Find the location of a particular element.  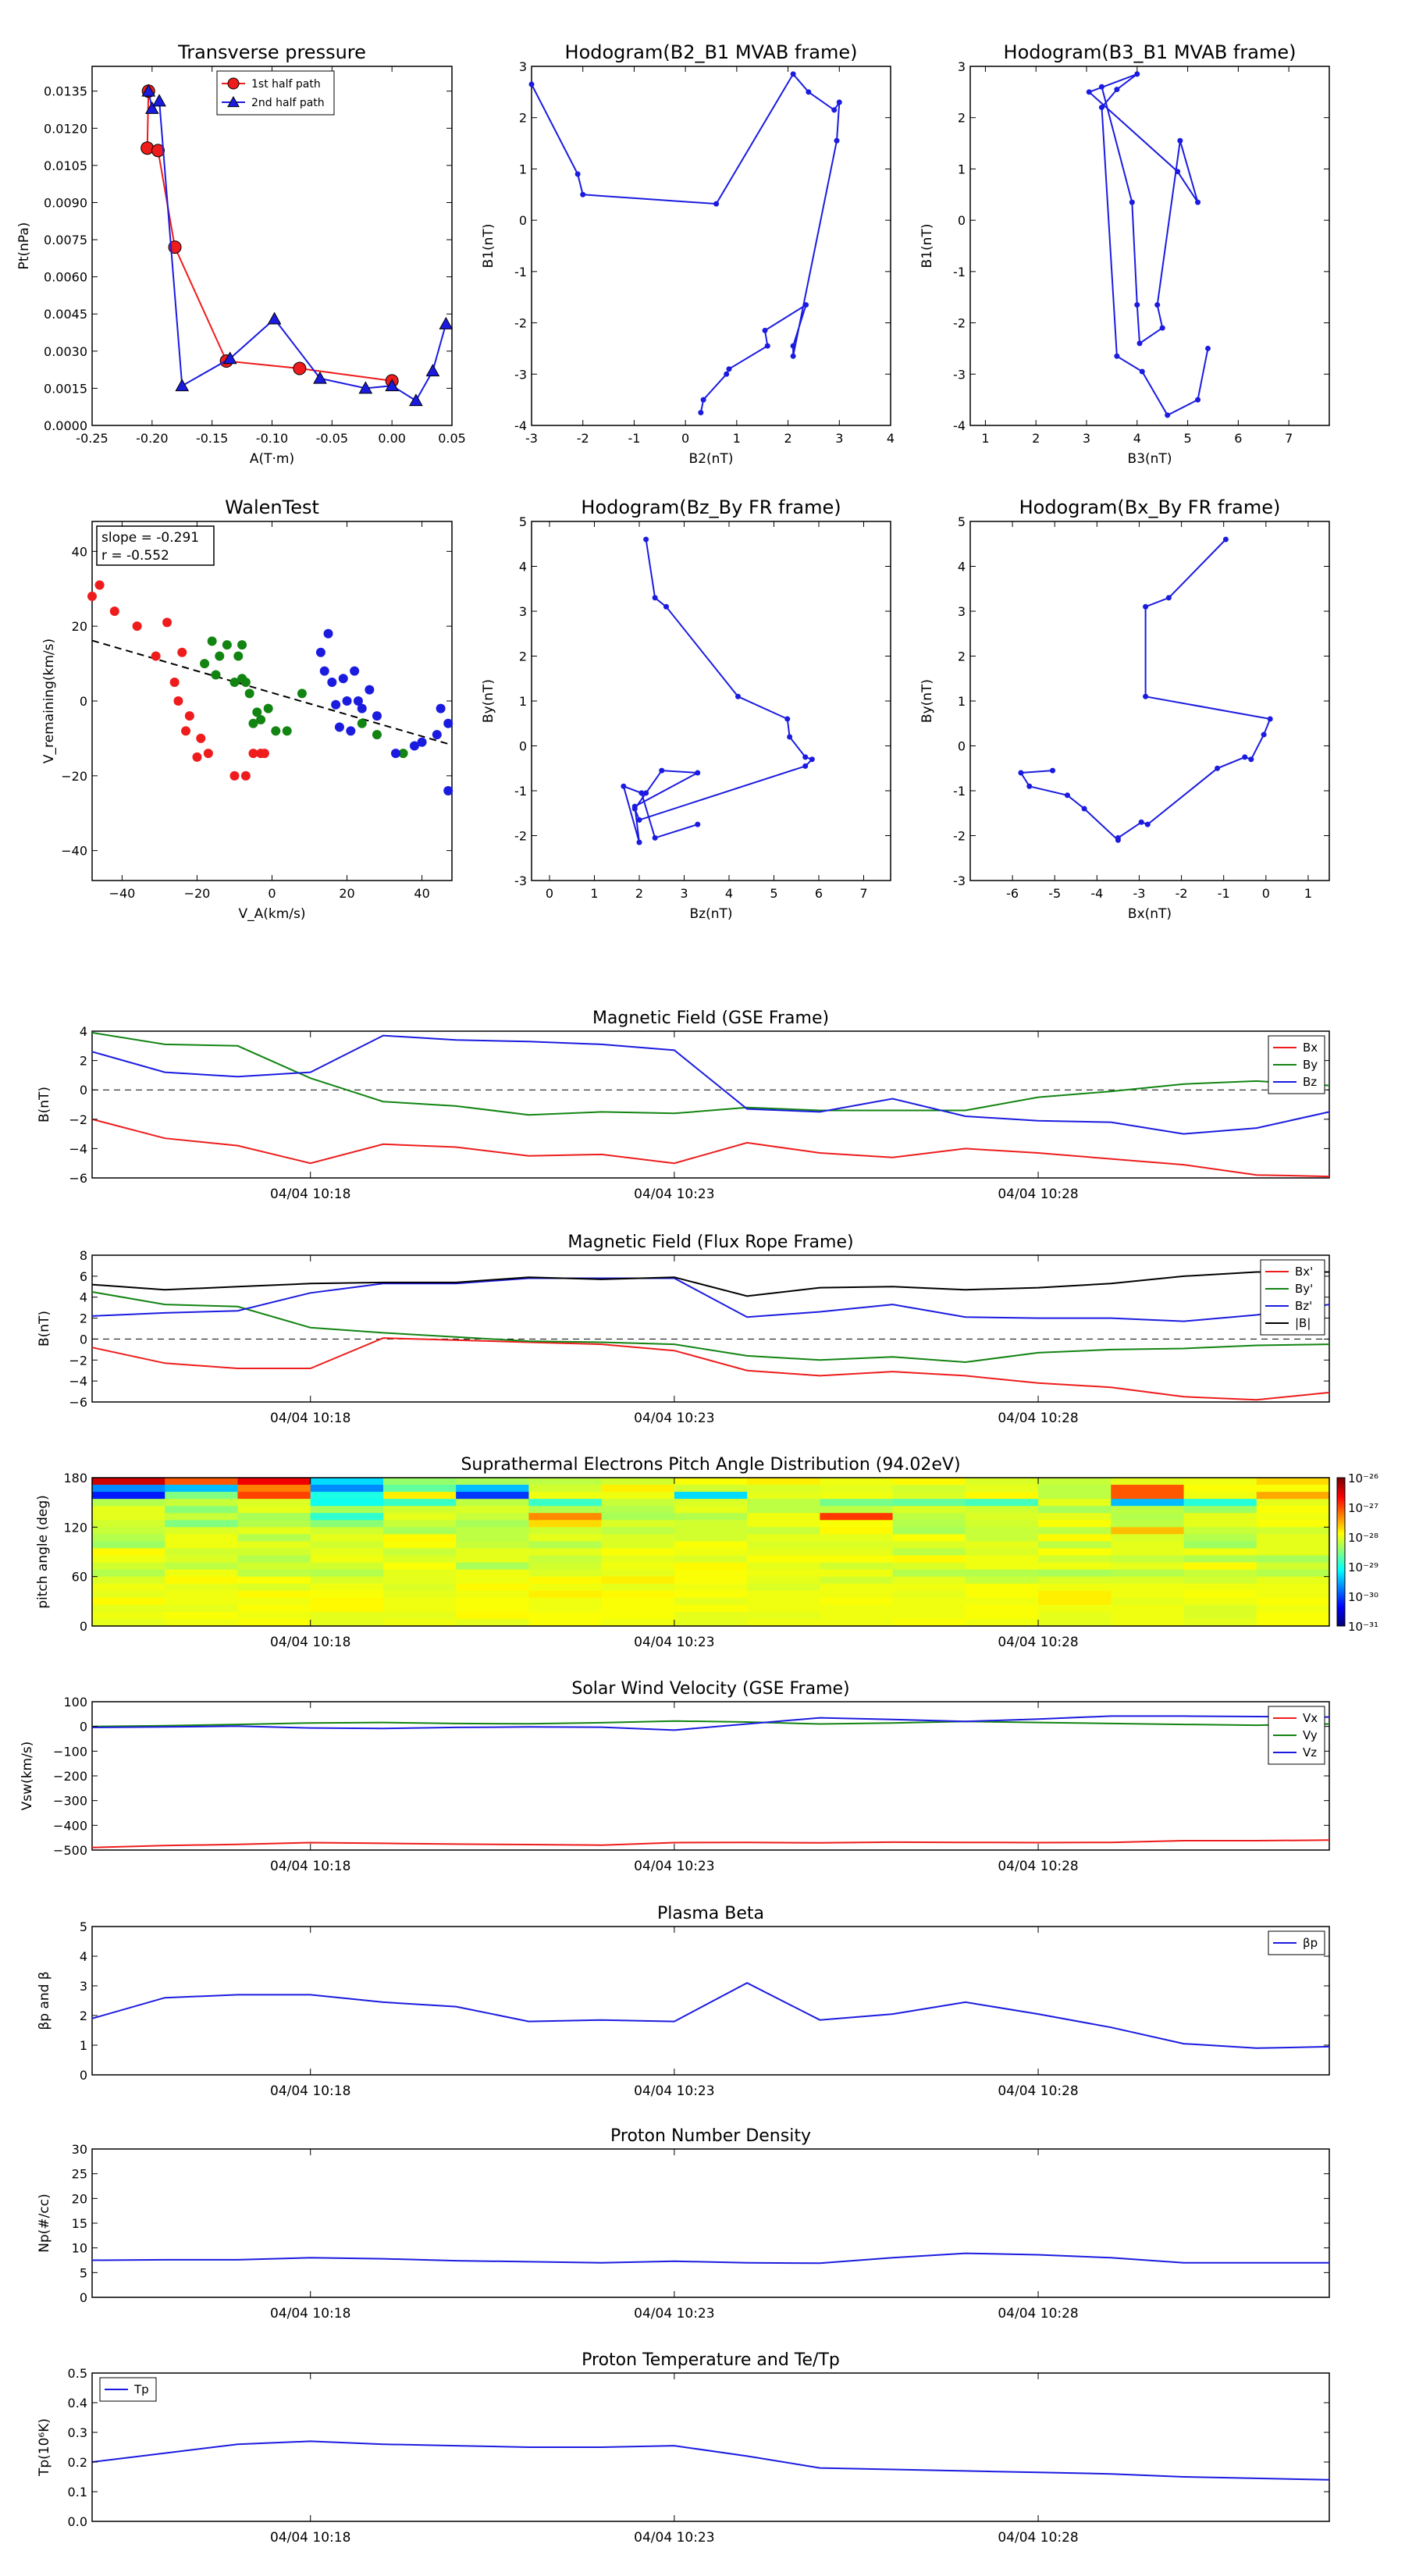

y-tick-label: -3 is located at coordinates (960, 374).